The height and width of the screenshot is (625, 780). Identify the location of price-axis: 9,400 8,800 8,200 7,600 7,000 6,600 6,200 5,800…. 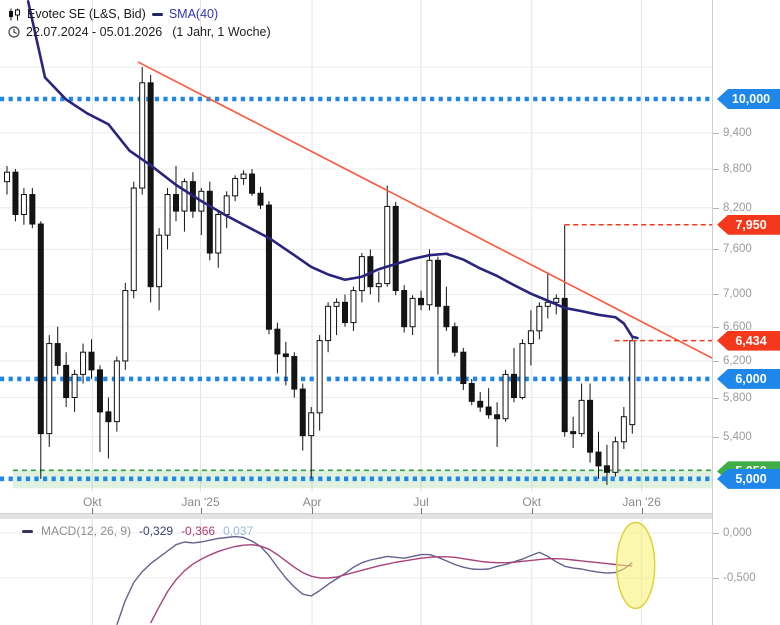
(746, 312).